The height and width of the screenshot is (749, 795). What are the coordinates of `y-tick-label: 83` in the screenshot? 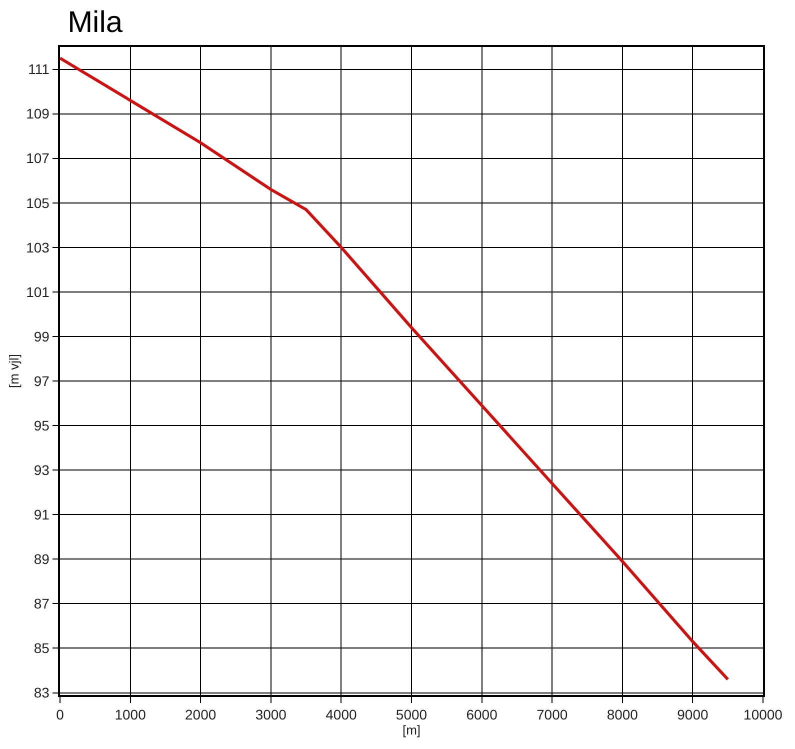 It's located at (42, 692).